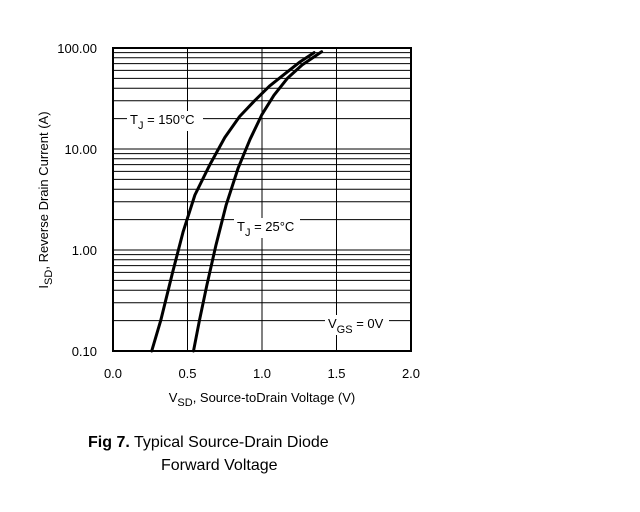  What do you see at coordinates (162, 122) in the screenshot?
I see `label-tj-150c: TJ = 150°C` at bounding box center [162, 122].